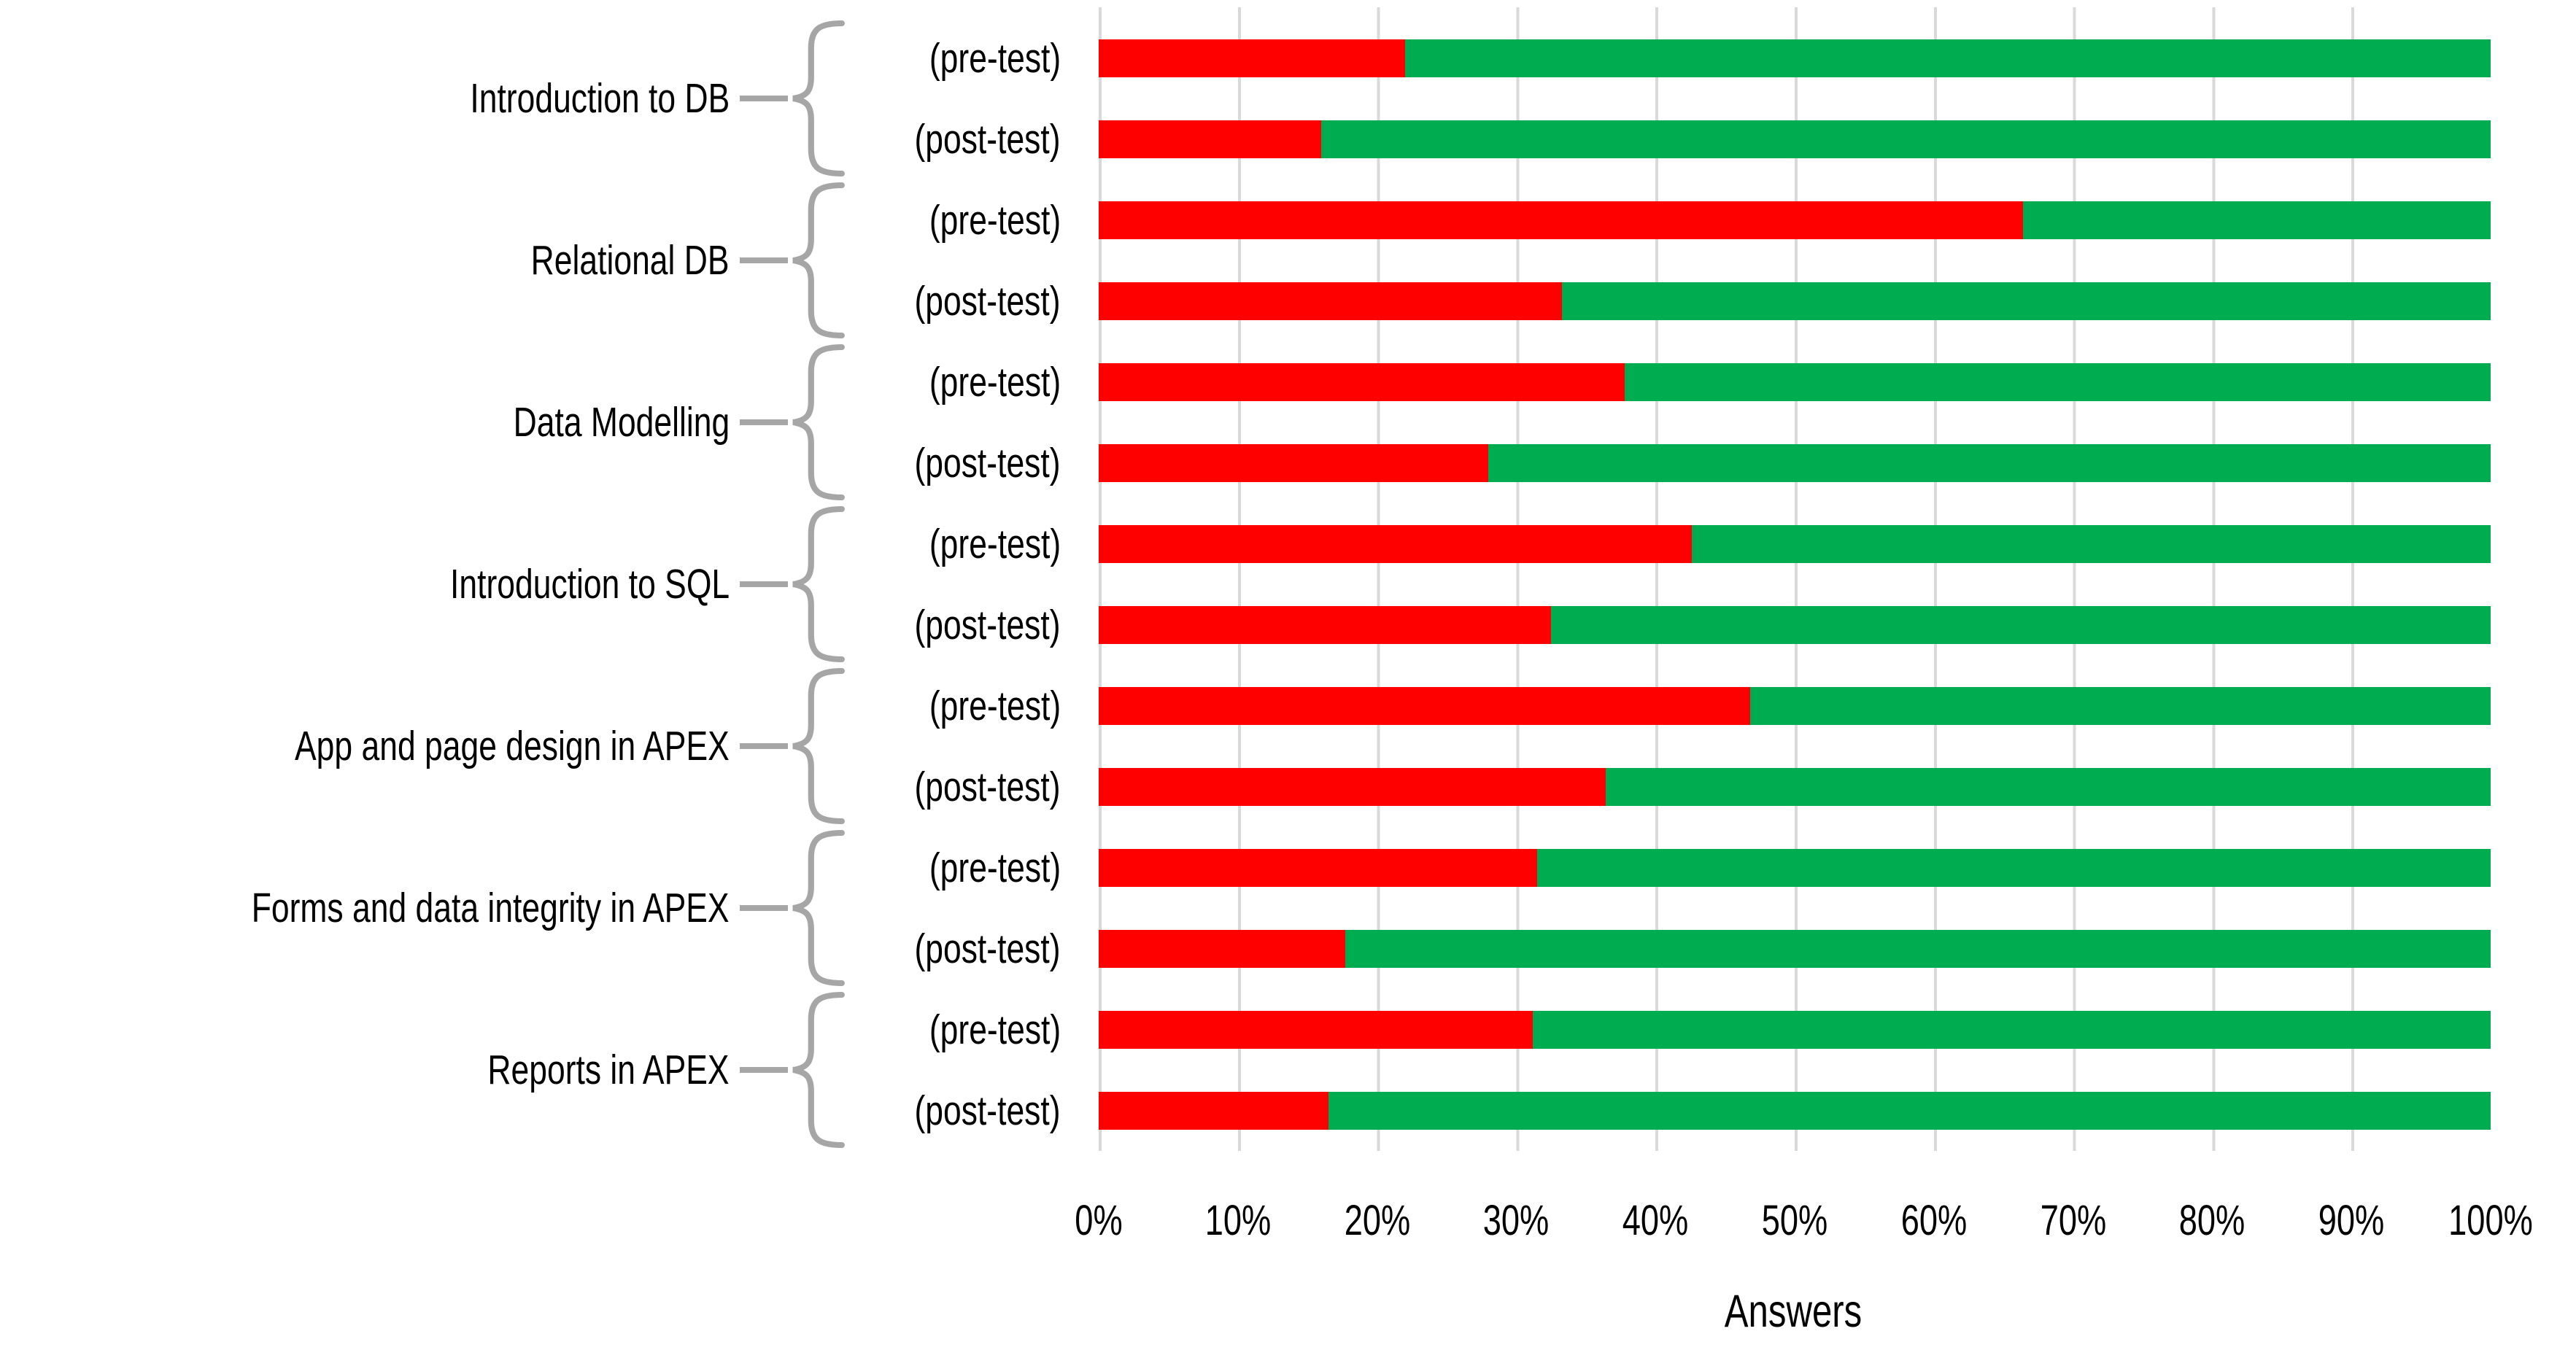  I want to click on category-label: Introduction to DB, so click(365, 98).